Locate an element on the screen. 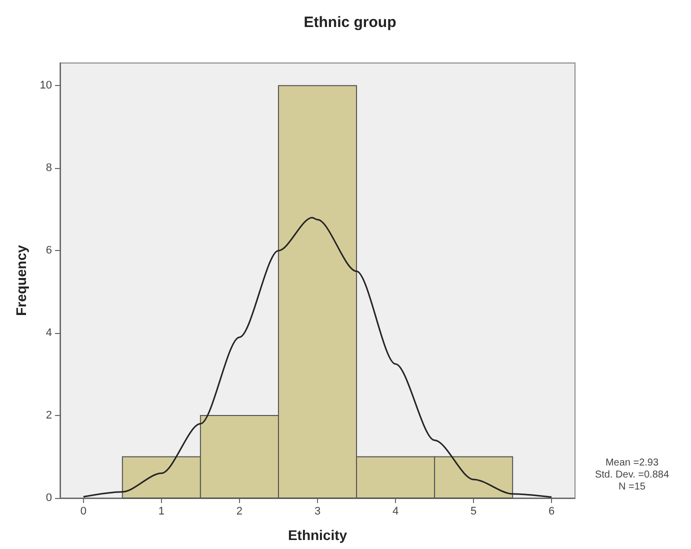 This screenshot has width=691, height=549. y-tick-label: 4 is located at coordinates (49, 333).